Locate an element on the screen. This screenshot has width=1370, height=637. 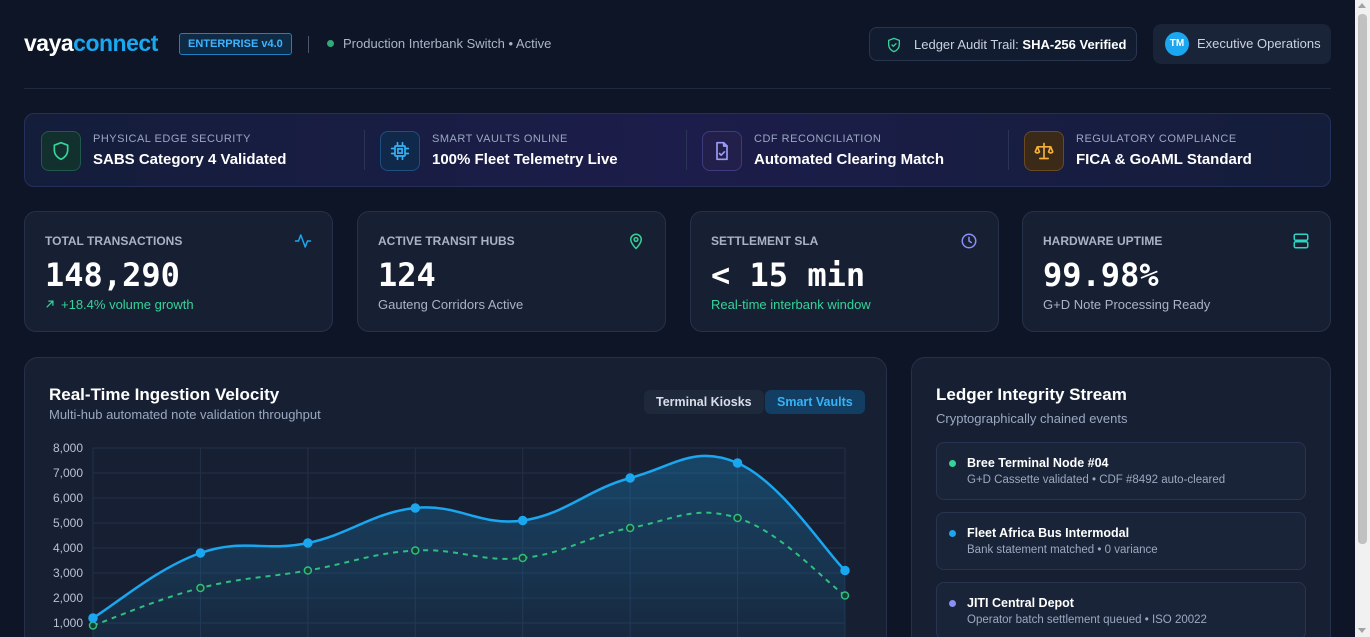
map-pin-icon is located at coordinates (636, 241).